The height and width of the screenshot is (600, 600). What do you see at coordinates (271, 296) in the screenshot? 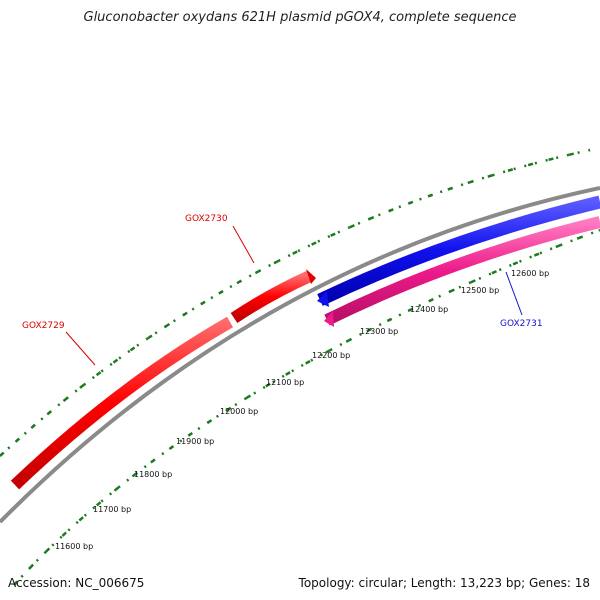
I see `gene-gox2730` at bounding box center [271, 296].